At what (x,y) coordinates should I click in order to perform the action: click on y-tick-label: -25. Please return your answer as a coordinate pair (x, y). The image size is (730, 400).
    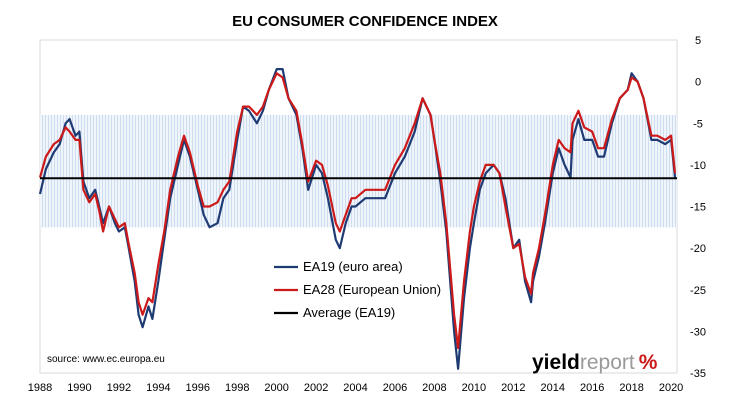
    Looking at the image, I should click on (698, 291).